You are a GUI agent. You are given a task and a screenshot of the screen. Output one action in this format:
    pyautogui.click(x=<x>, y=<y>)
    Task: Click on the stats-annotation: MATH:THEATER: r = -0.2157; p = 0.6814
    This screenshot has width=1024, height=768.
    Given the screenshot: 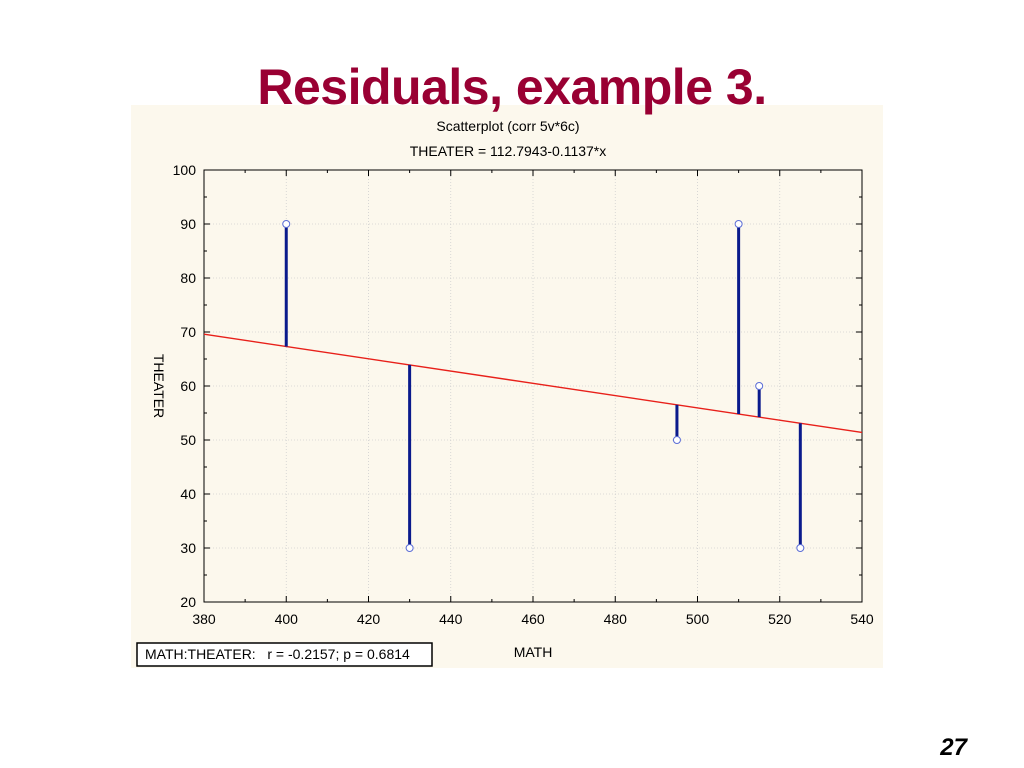 What is the action you would take?
    pyautogui.click(x=277, y=654)
    